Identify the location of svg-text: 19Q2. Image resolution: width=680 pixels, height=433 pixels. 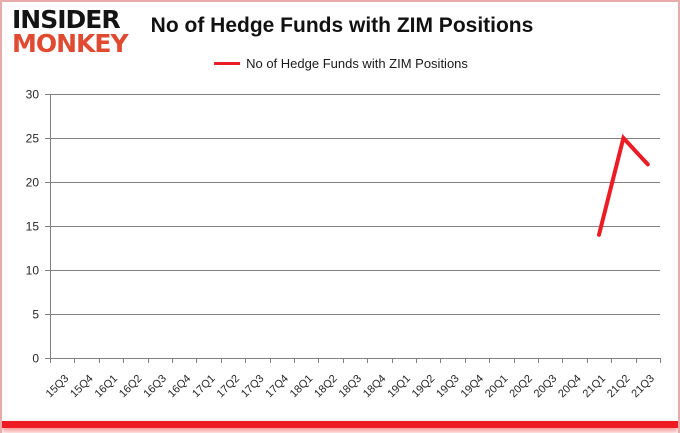
(424, 387).